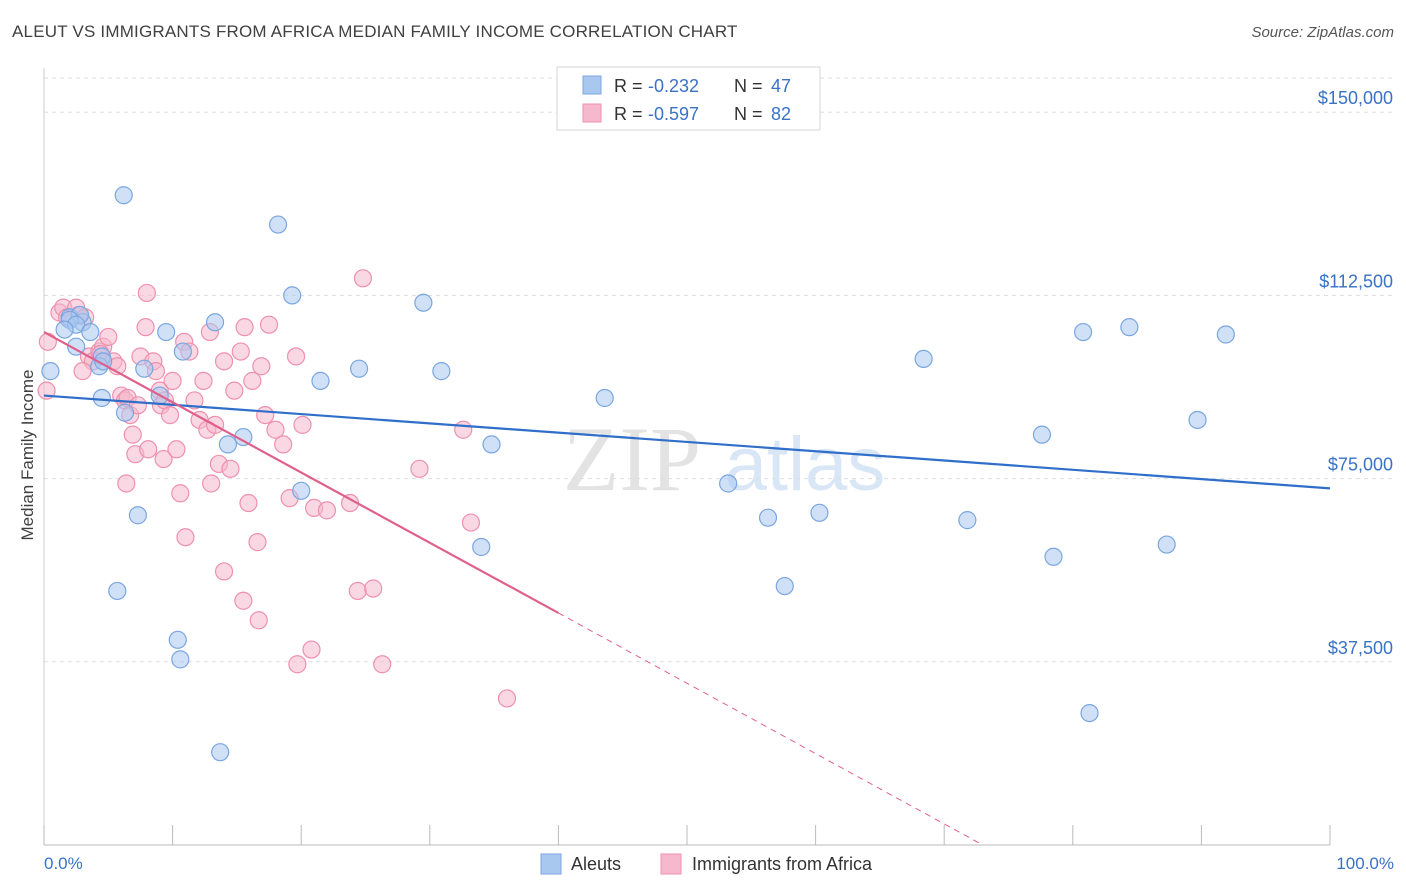 The image size is (1406, 892). Describe the element at coordinates (1355, 98) in the screenshot. I see `y-tick-label: $150,000` at that location.